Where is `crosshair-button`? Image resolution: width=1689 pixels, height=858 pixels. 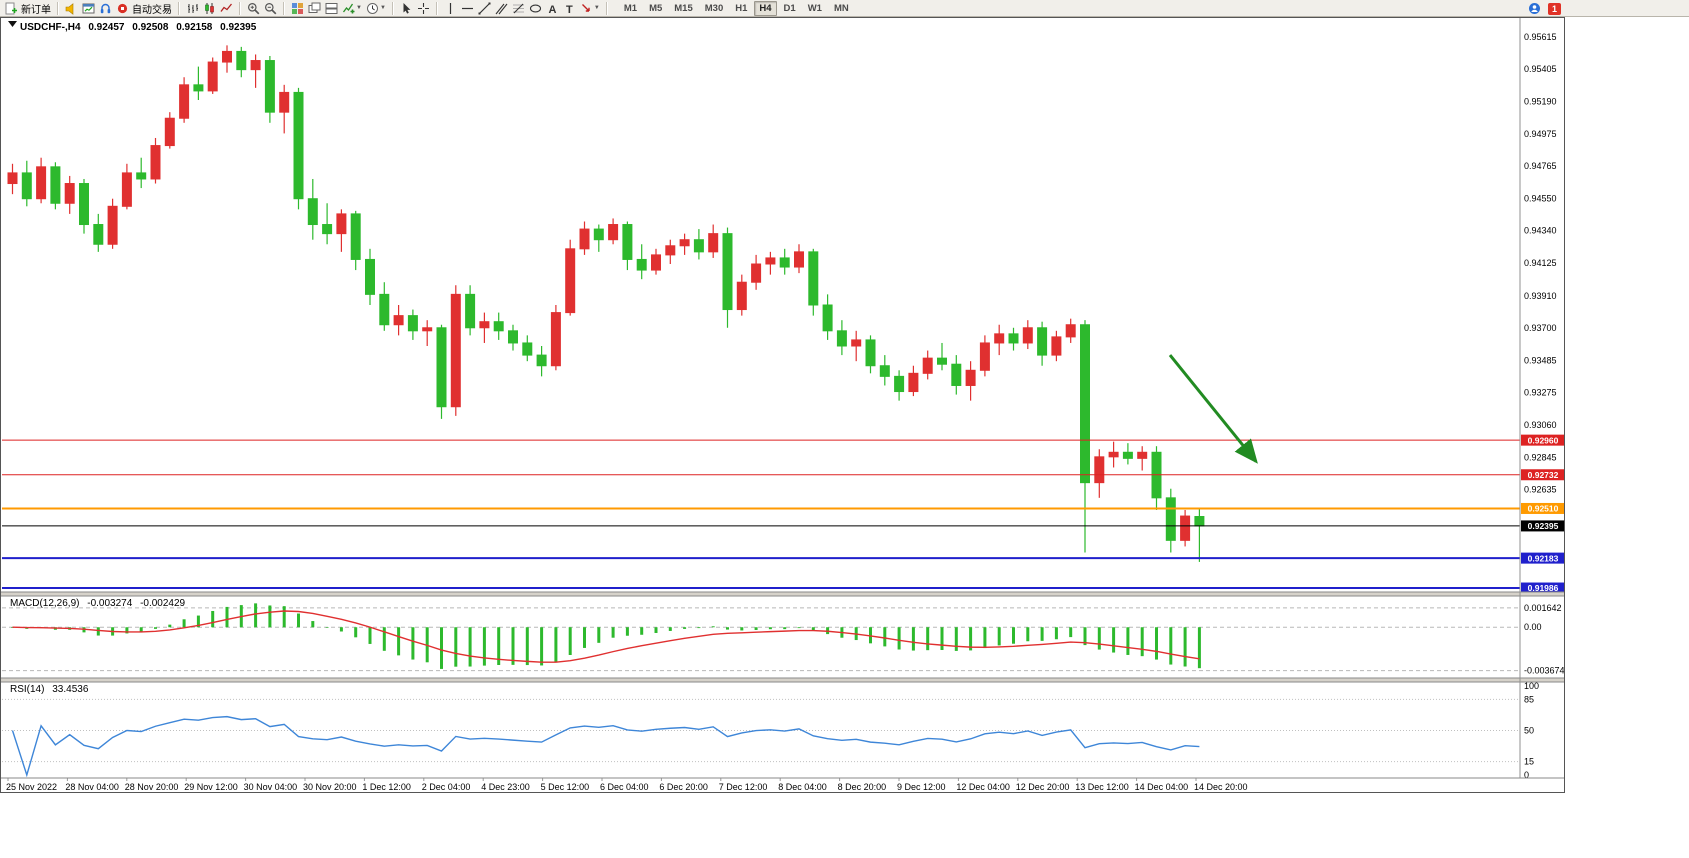 crosshair-button is located at coordinates (423, 8).